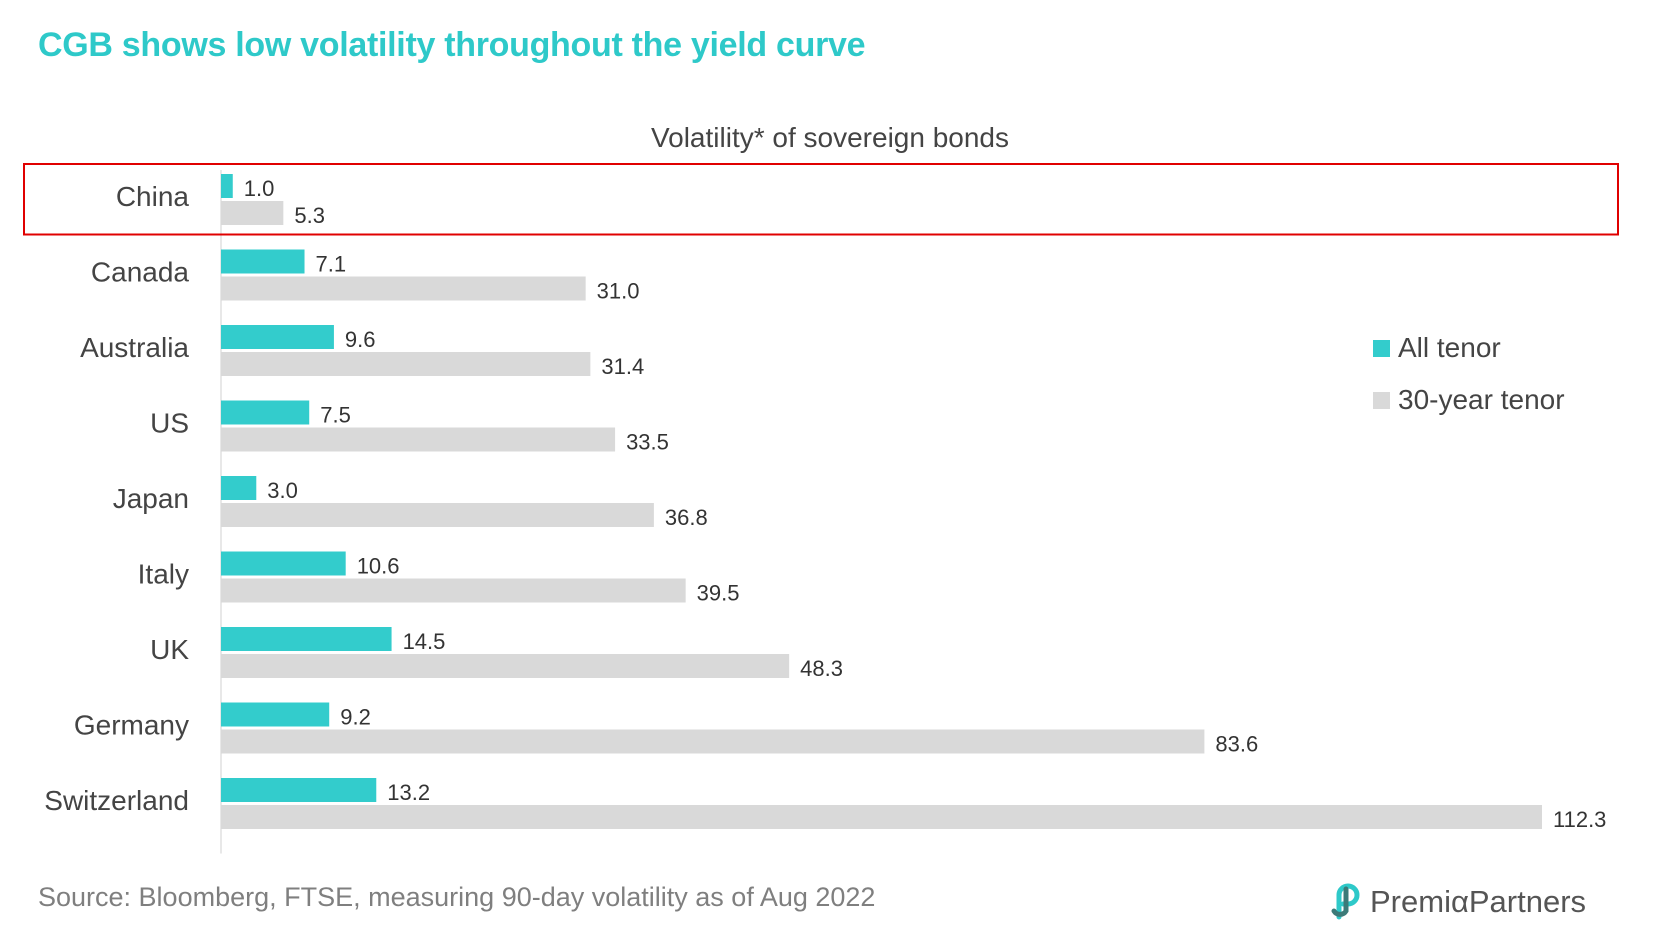 The image size is (1660, 940). I want to click on value-label-30-year-tenor-germany: 83.6, so click(1236, 744).